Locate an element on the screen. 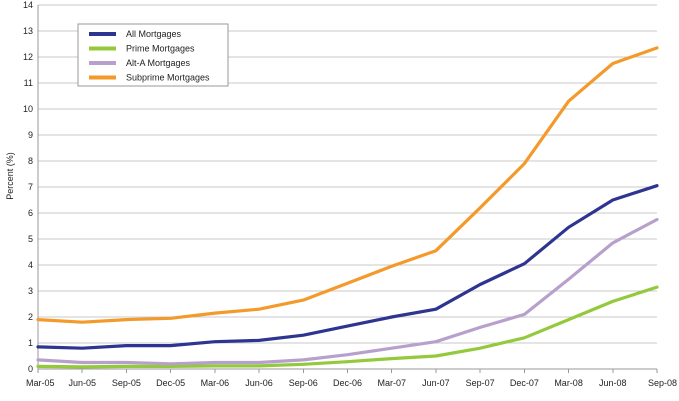  y-tick-label: 5 is located at coordinates (30, 239).